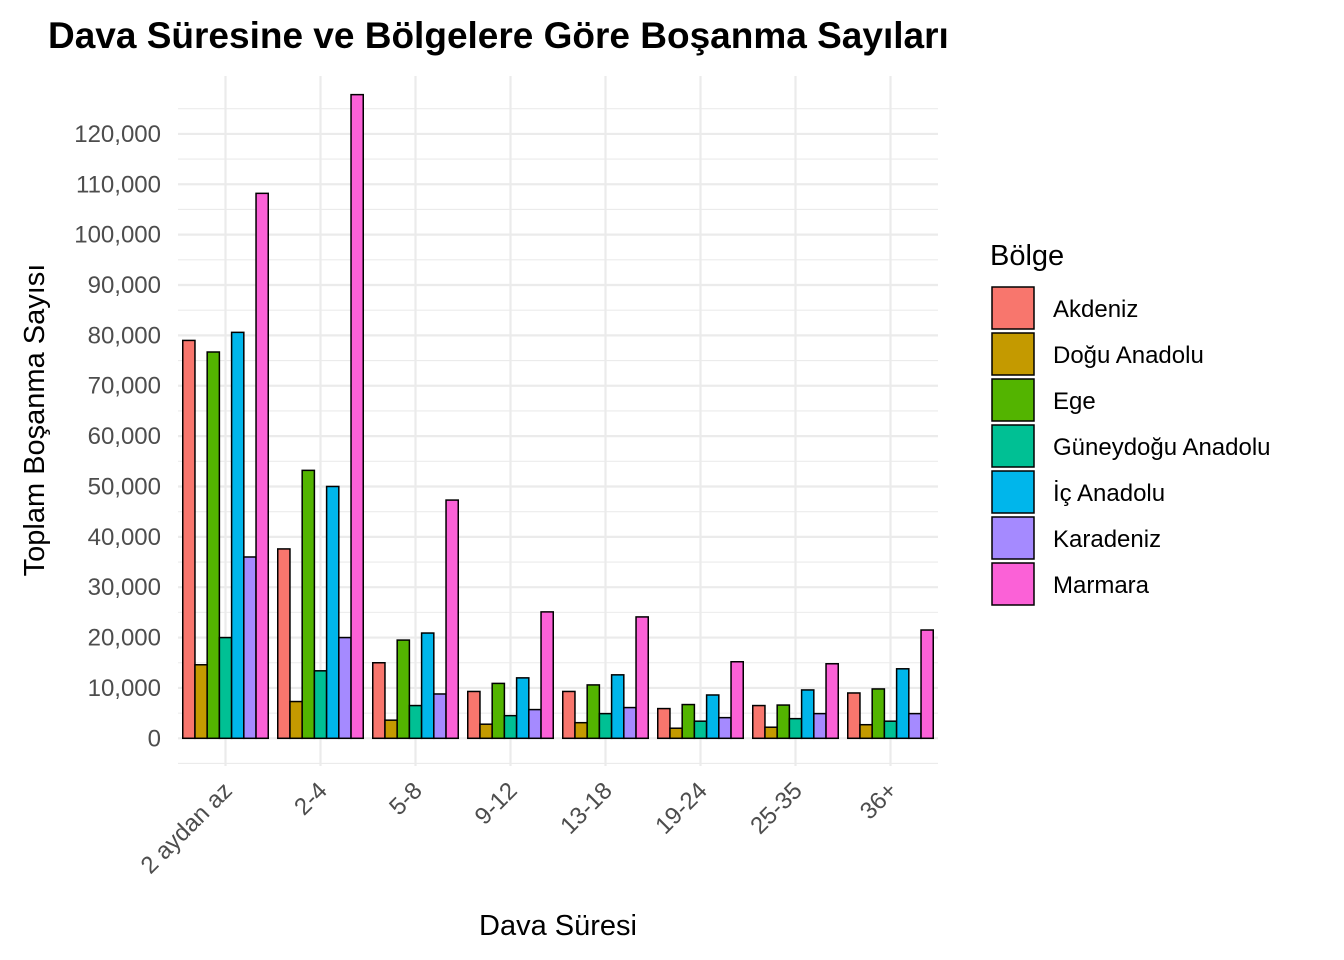  What do you see at coordinates (1013, 492) in the screenshot?
I see `legend-swatch-i̇ç-anadolu` at bounding box center [1013, 492].